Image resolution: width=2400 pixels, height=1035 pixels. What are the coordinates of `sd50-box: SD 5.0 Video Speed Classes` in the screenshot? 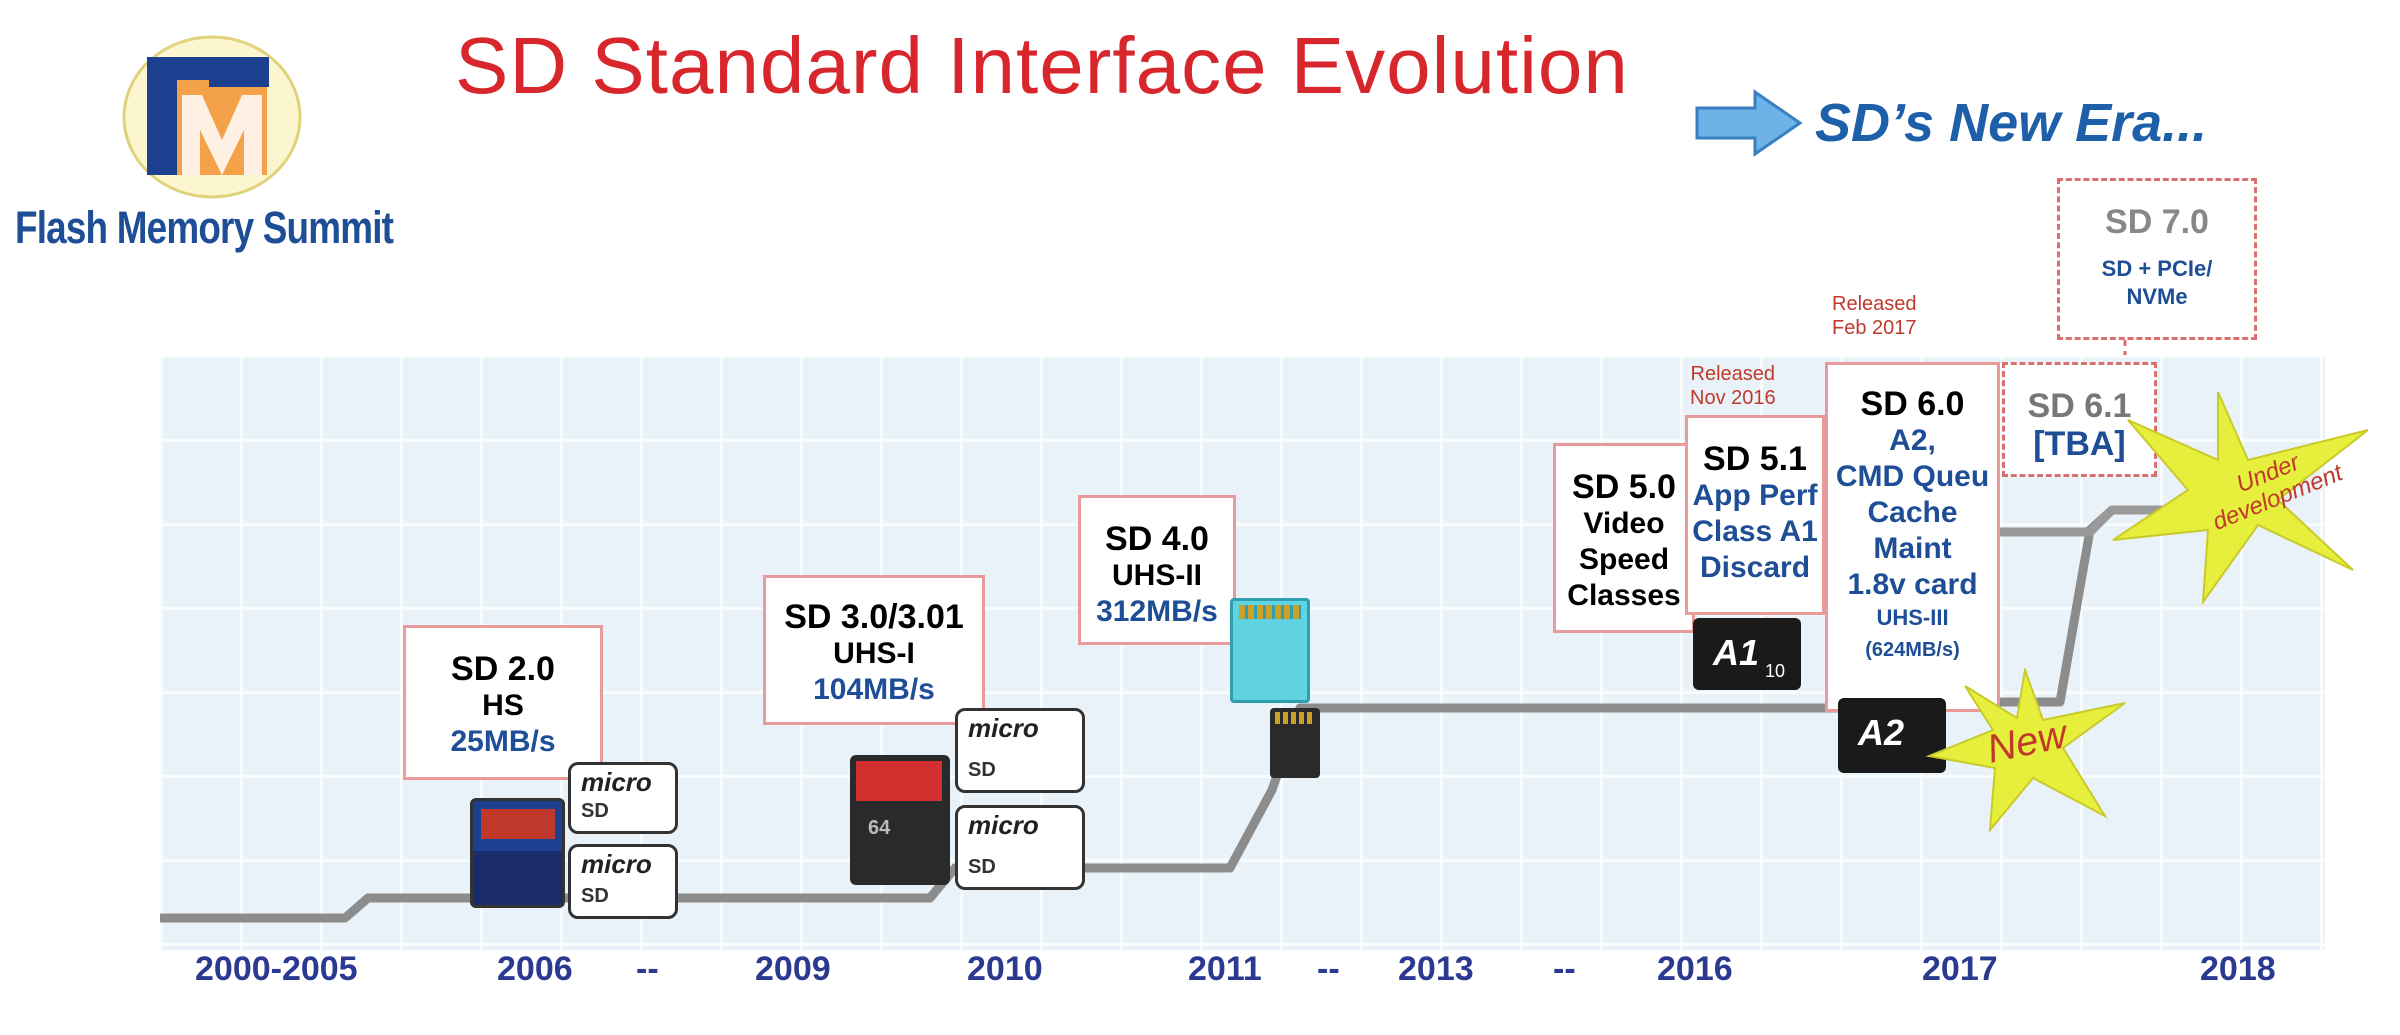 It's located at (1624, 538).